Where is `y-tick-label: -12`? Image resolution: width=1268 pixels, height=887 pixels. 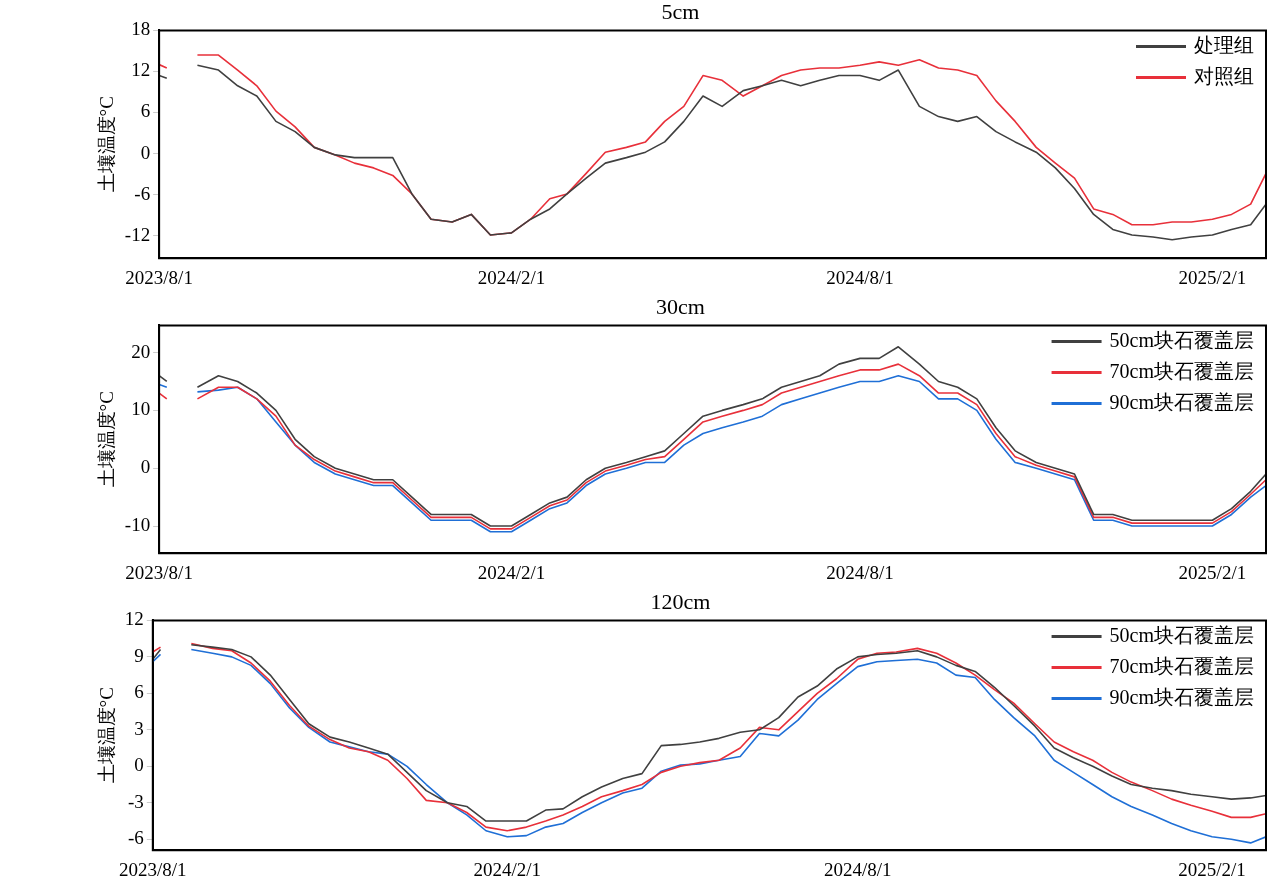
y-tick-label: -12 is located at coordinates (137, 234).